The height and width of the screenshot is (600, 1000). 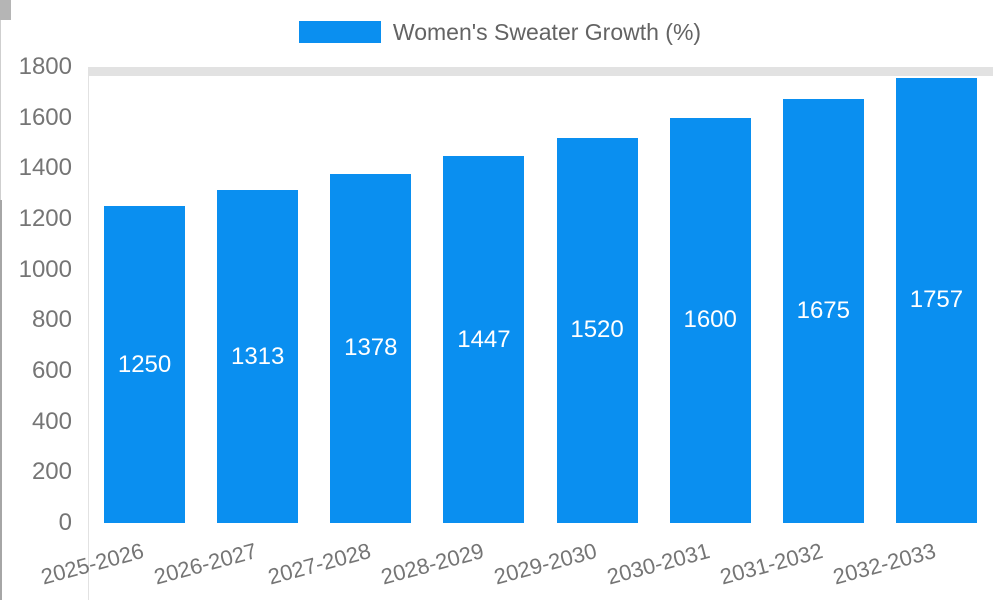 What do you see at coordinates (545, 564) in the screenshot?
I see `x-tick-label: 2029-2030` at bounding box center [545, 564].